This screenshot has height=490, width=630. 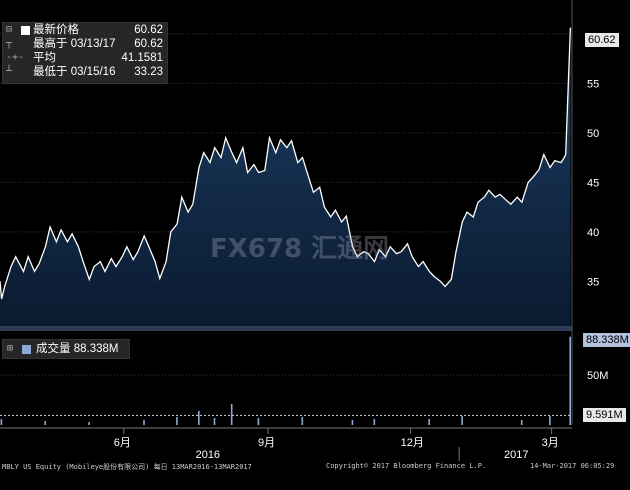 What do you see at coordinates (516, 455) in the screenshot?
I see `year-label: 2017` at bounding box center [516, 455].